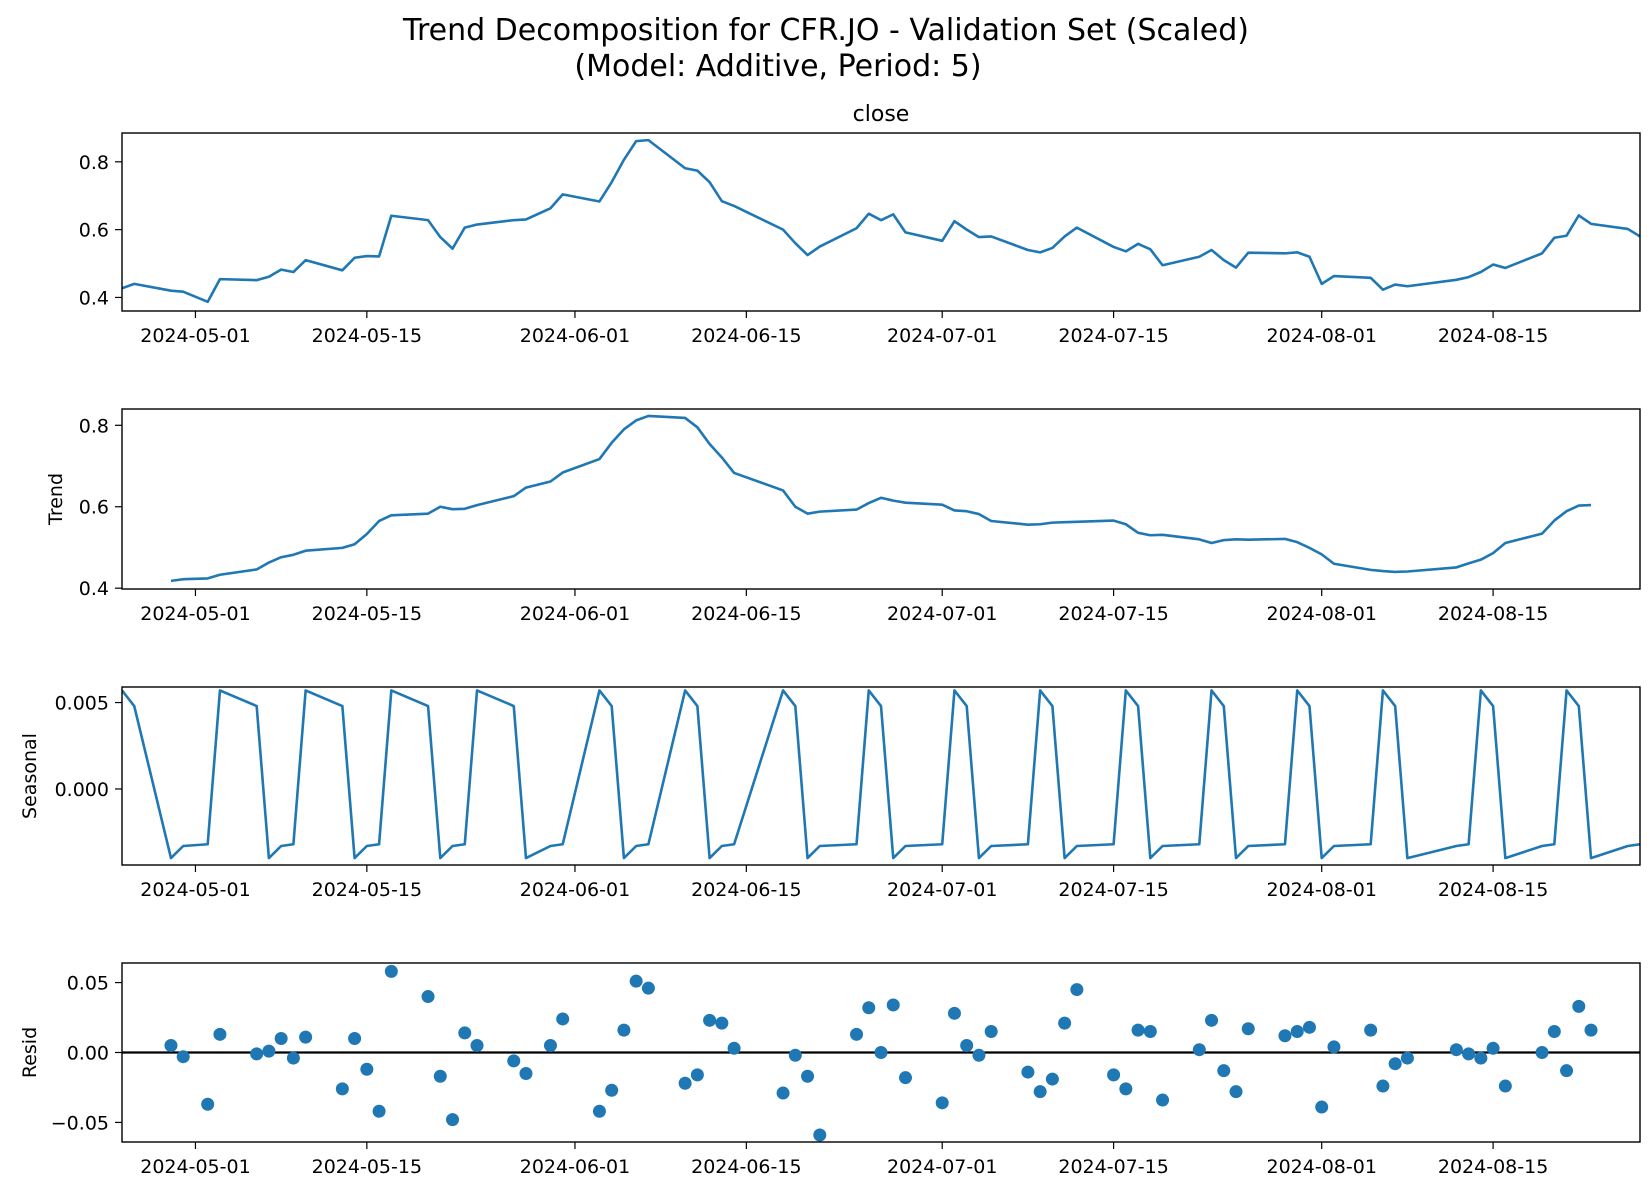 Image resolution: width=1651 pixels, height=1191 pixels. Describe the element at coordinates (80, 1123) in the screenshot. I see `ytick-label: −0.05` at that location.